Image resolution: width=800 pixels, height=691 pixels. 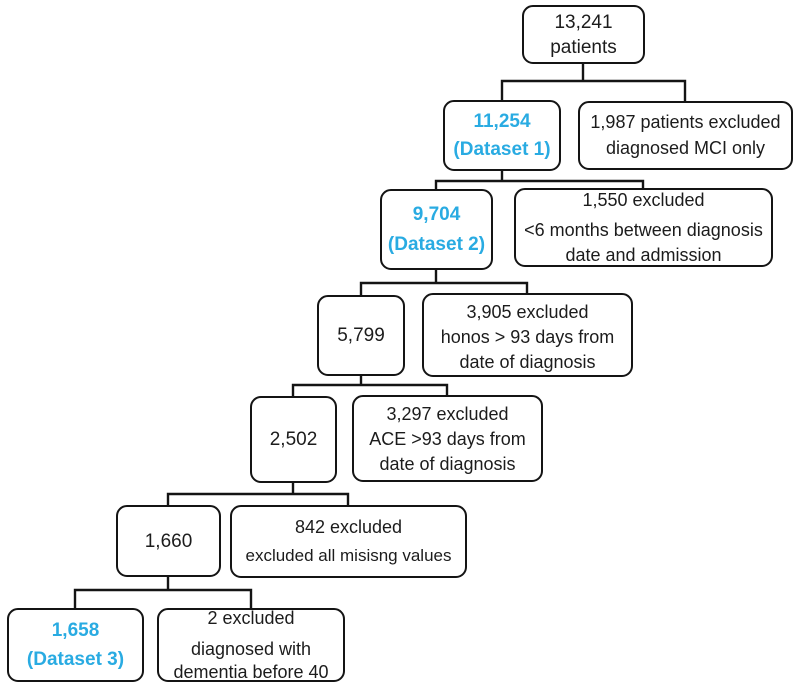 What do you see at coordinates (447, 414) in the screenshot?
I see `node-text: 3,297 excluded` at bounding box center [447, 414].